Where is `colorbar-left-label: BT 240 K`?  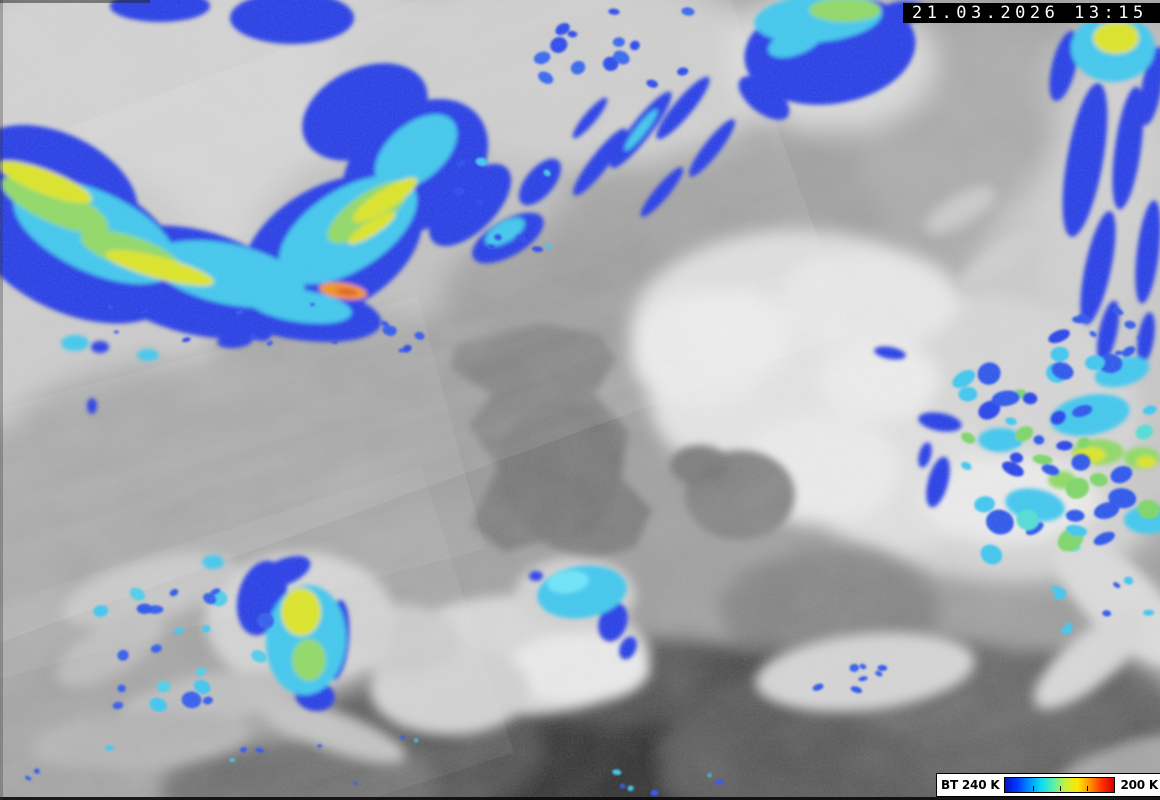 colorbar-left-label: BT 240 K is located at coordinates (970, 785).